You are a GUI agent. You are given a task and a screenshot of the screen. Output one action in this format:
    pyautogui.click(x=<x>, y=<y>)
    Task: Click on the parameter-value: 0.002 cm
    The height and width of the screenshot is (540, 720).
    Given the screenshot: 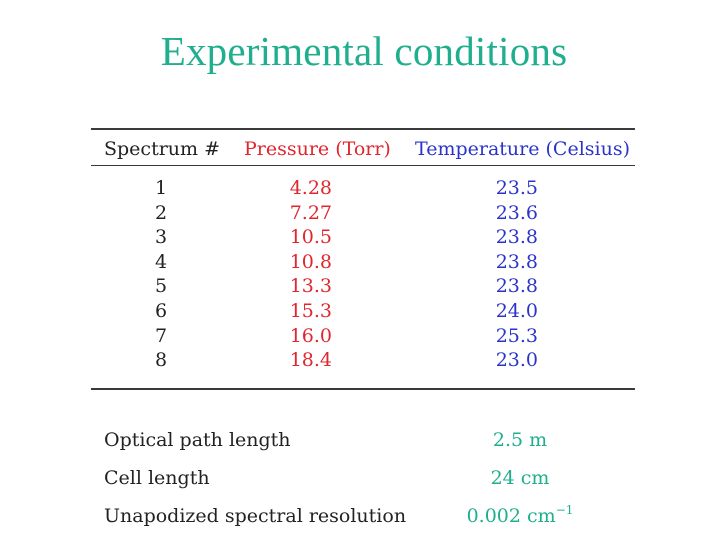 What is the action you would take?
    pyautogui.click(x=511, y=516)
    